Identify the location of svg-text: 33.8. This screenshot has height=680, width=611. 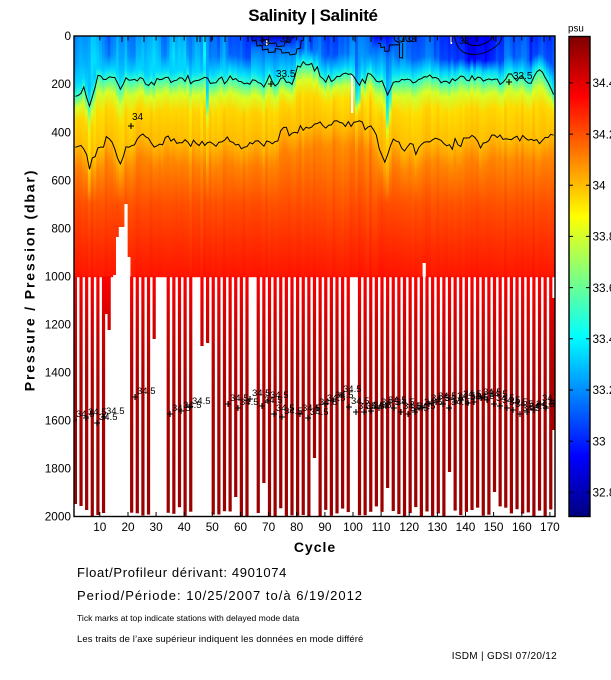
(602, 237).